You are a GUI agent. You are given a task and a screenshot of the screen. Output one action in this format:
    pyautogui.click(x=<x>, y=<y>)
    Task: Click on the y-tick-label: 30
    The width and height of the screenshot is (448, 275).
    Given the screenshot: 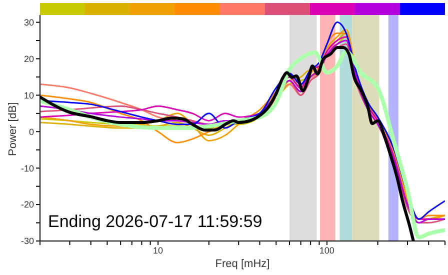 What is the action you would take?
    pyautogui.click(x=29, y=22)
    